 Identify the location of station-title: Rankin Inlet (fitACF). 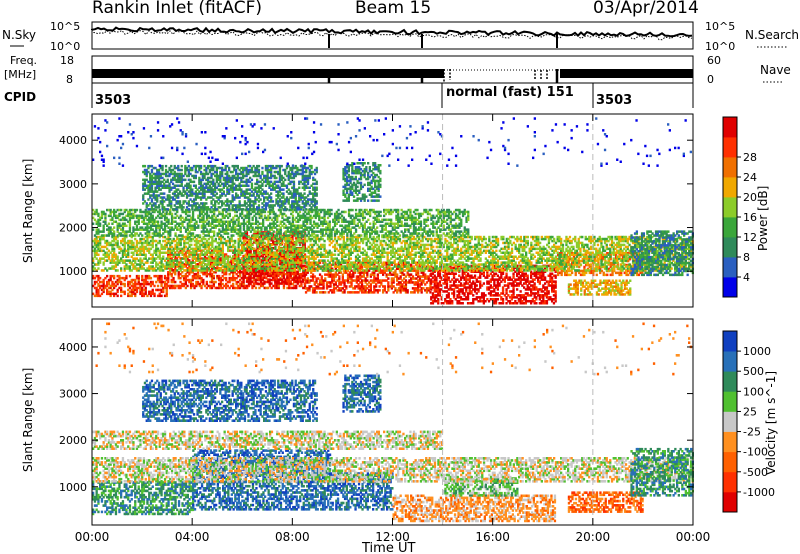
(177, 9).